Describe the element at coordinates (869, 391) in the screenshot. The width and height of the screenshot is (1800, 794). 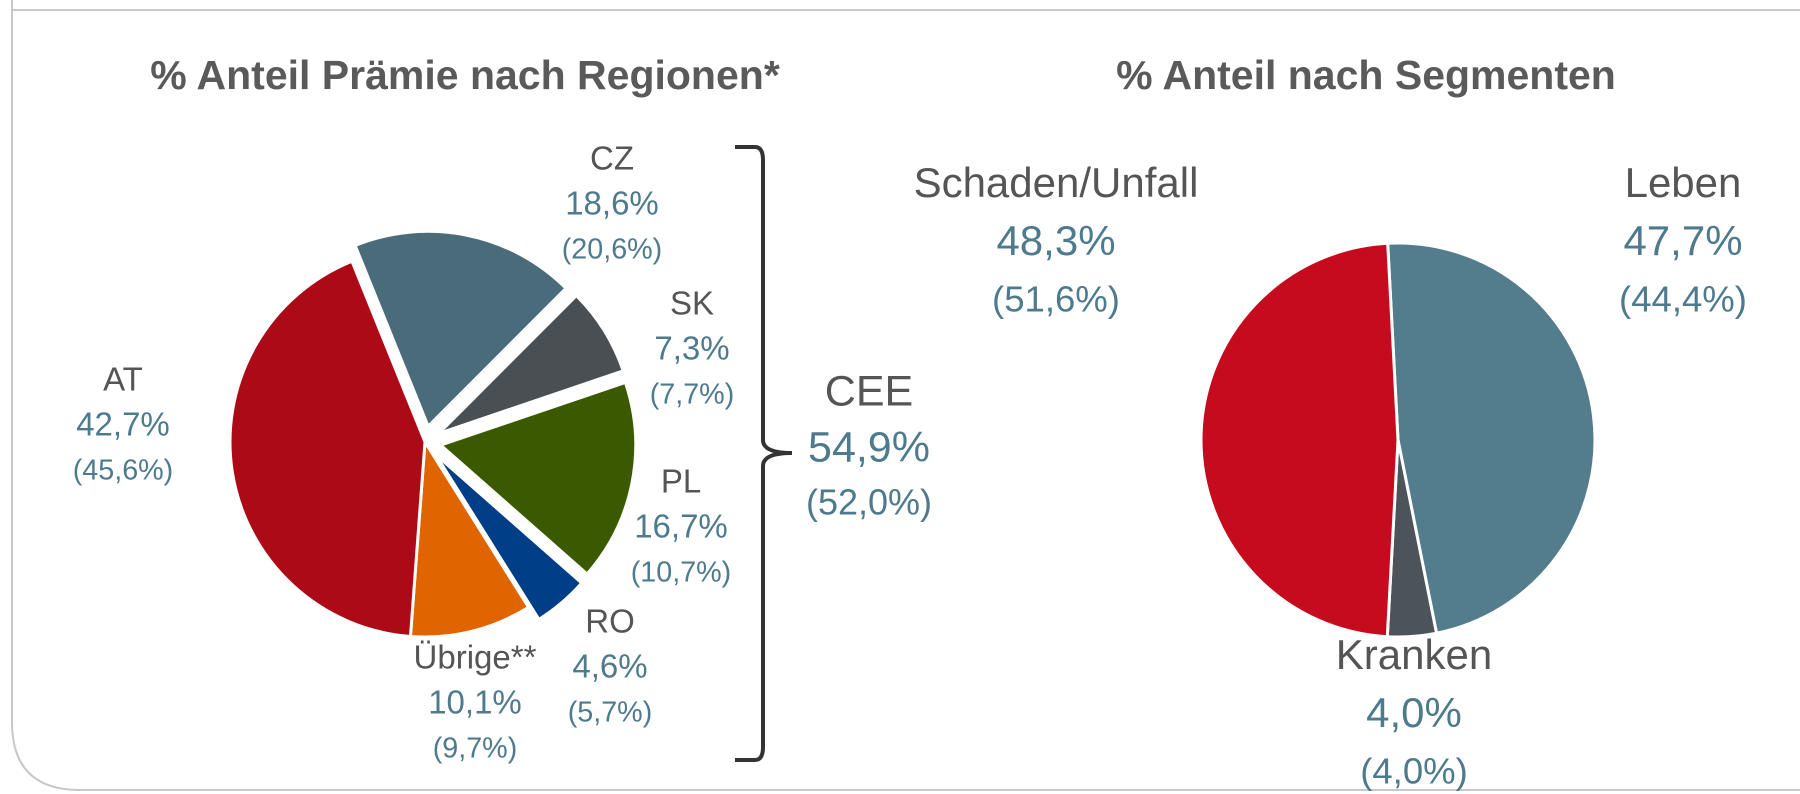
I see `group-name: CEE` at that location.